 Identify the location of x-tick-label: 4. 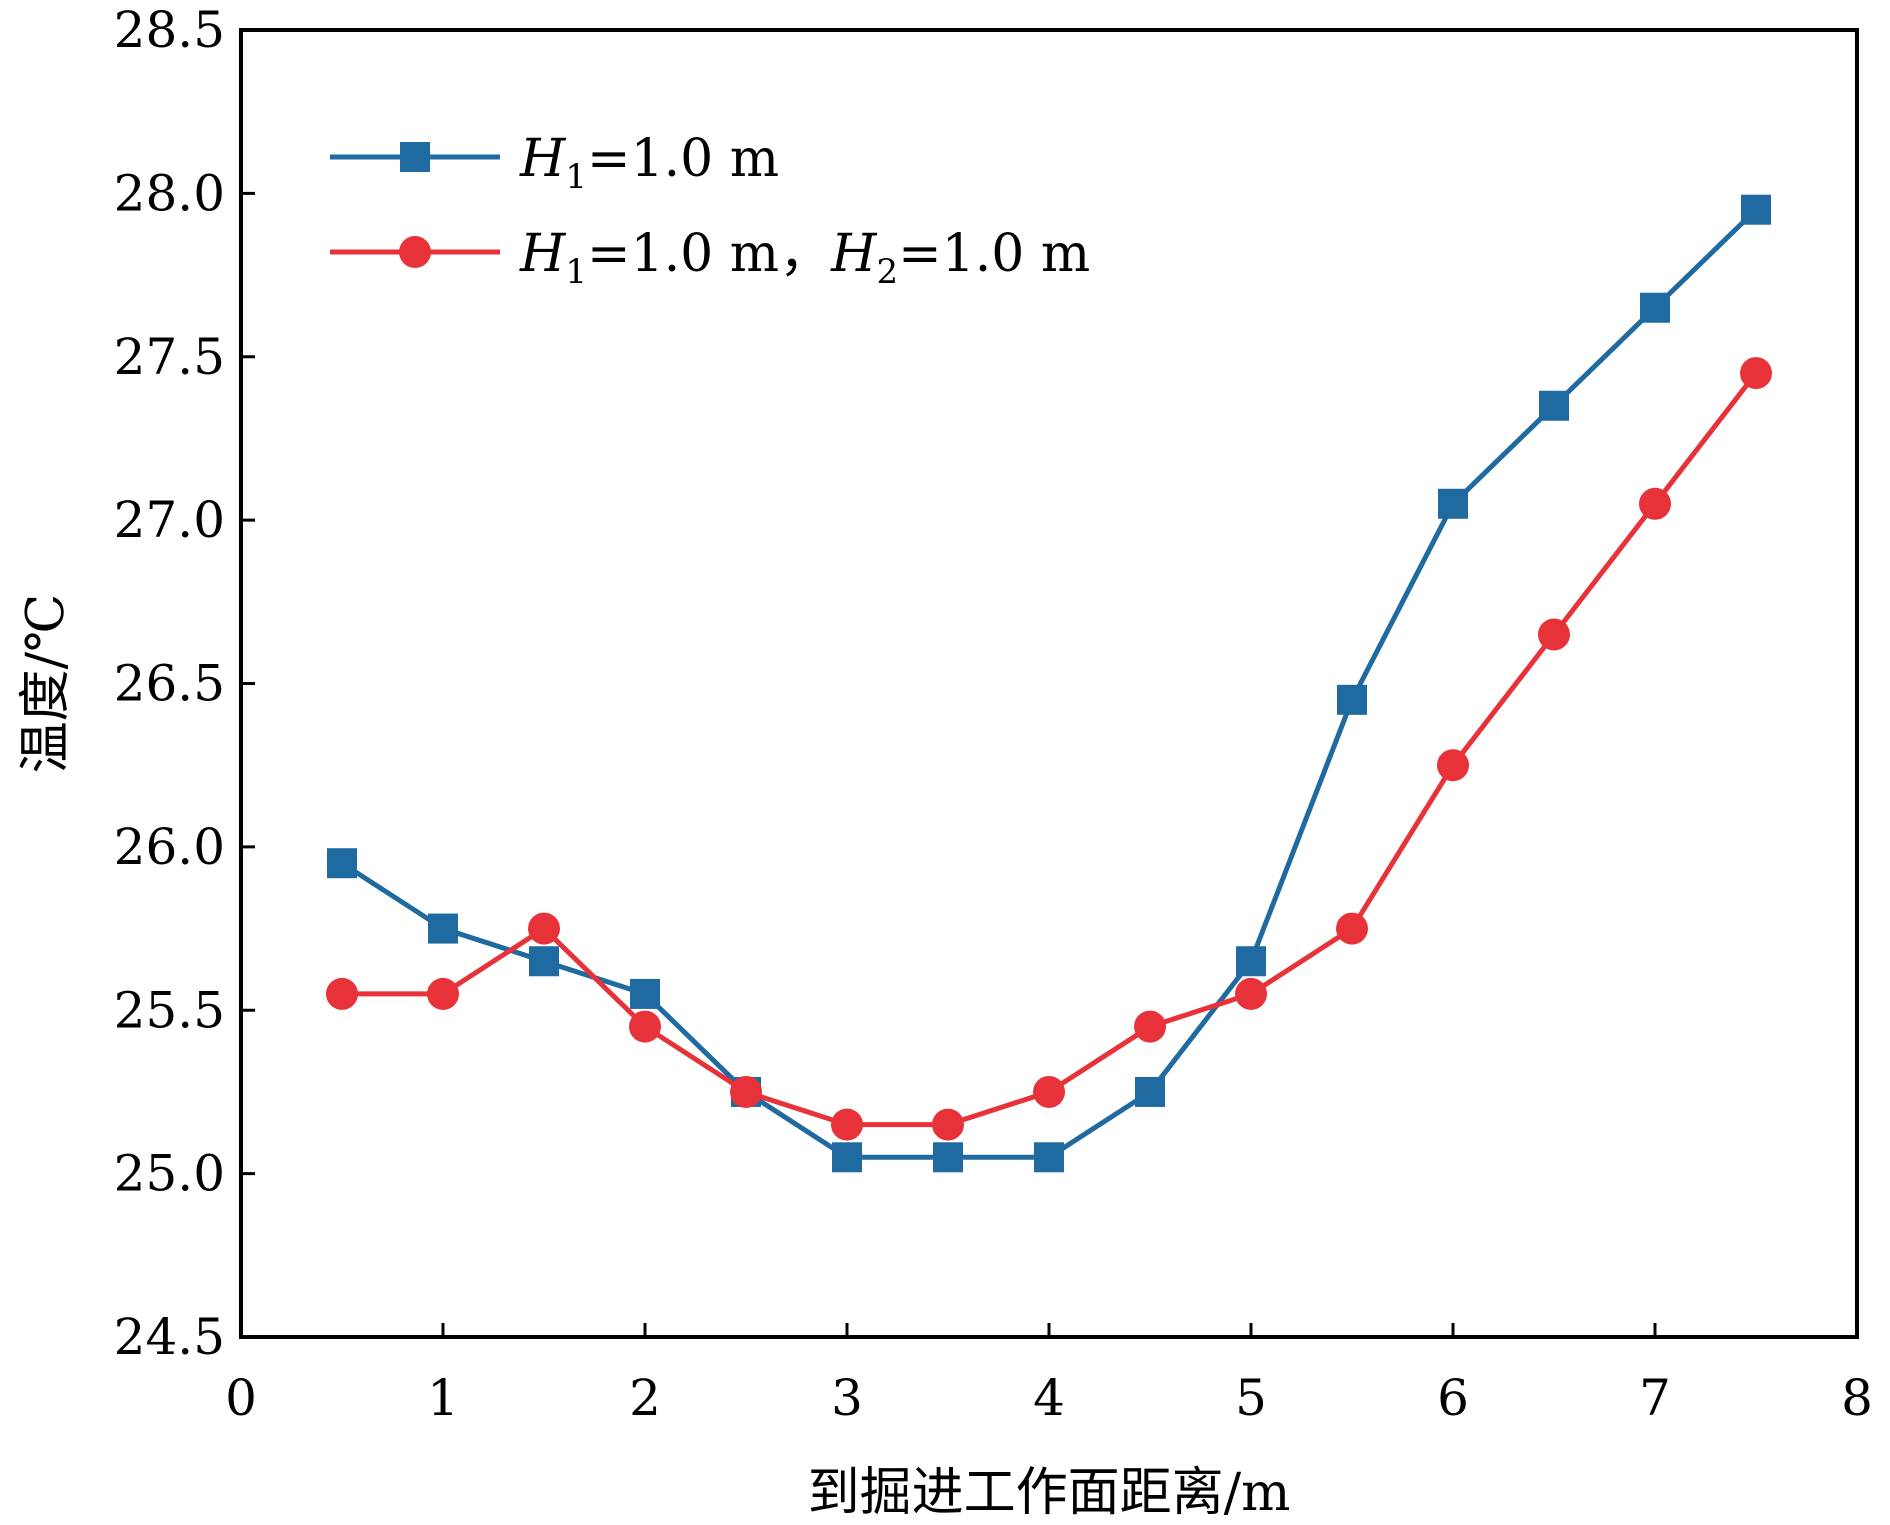
(1049, 1398).